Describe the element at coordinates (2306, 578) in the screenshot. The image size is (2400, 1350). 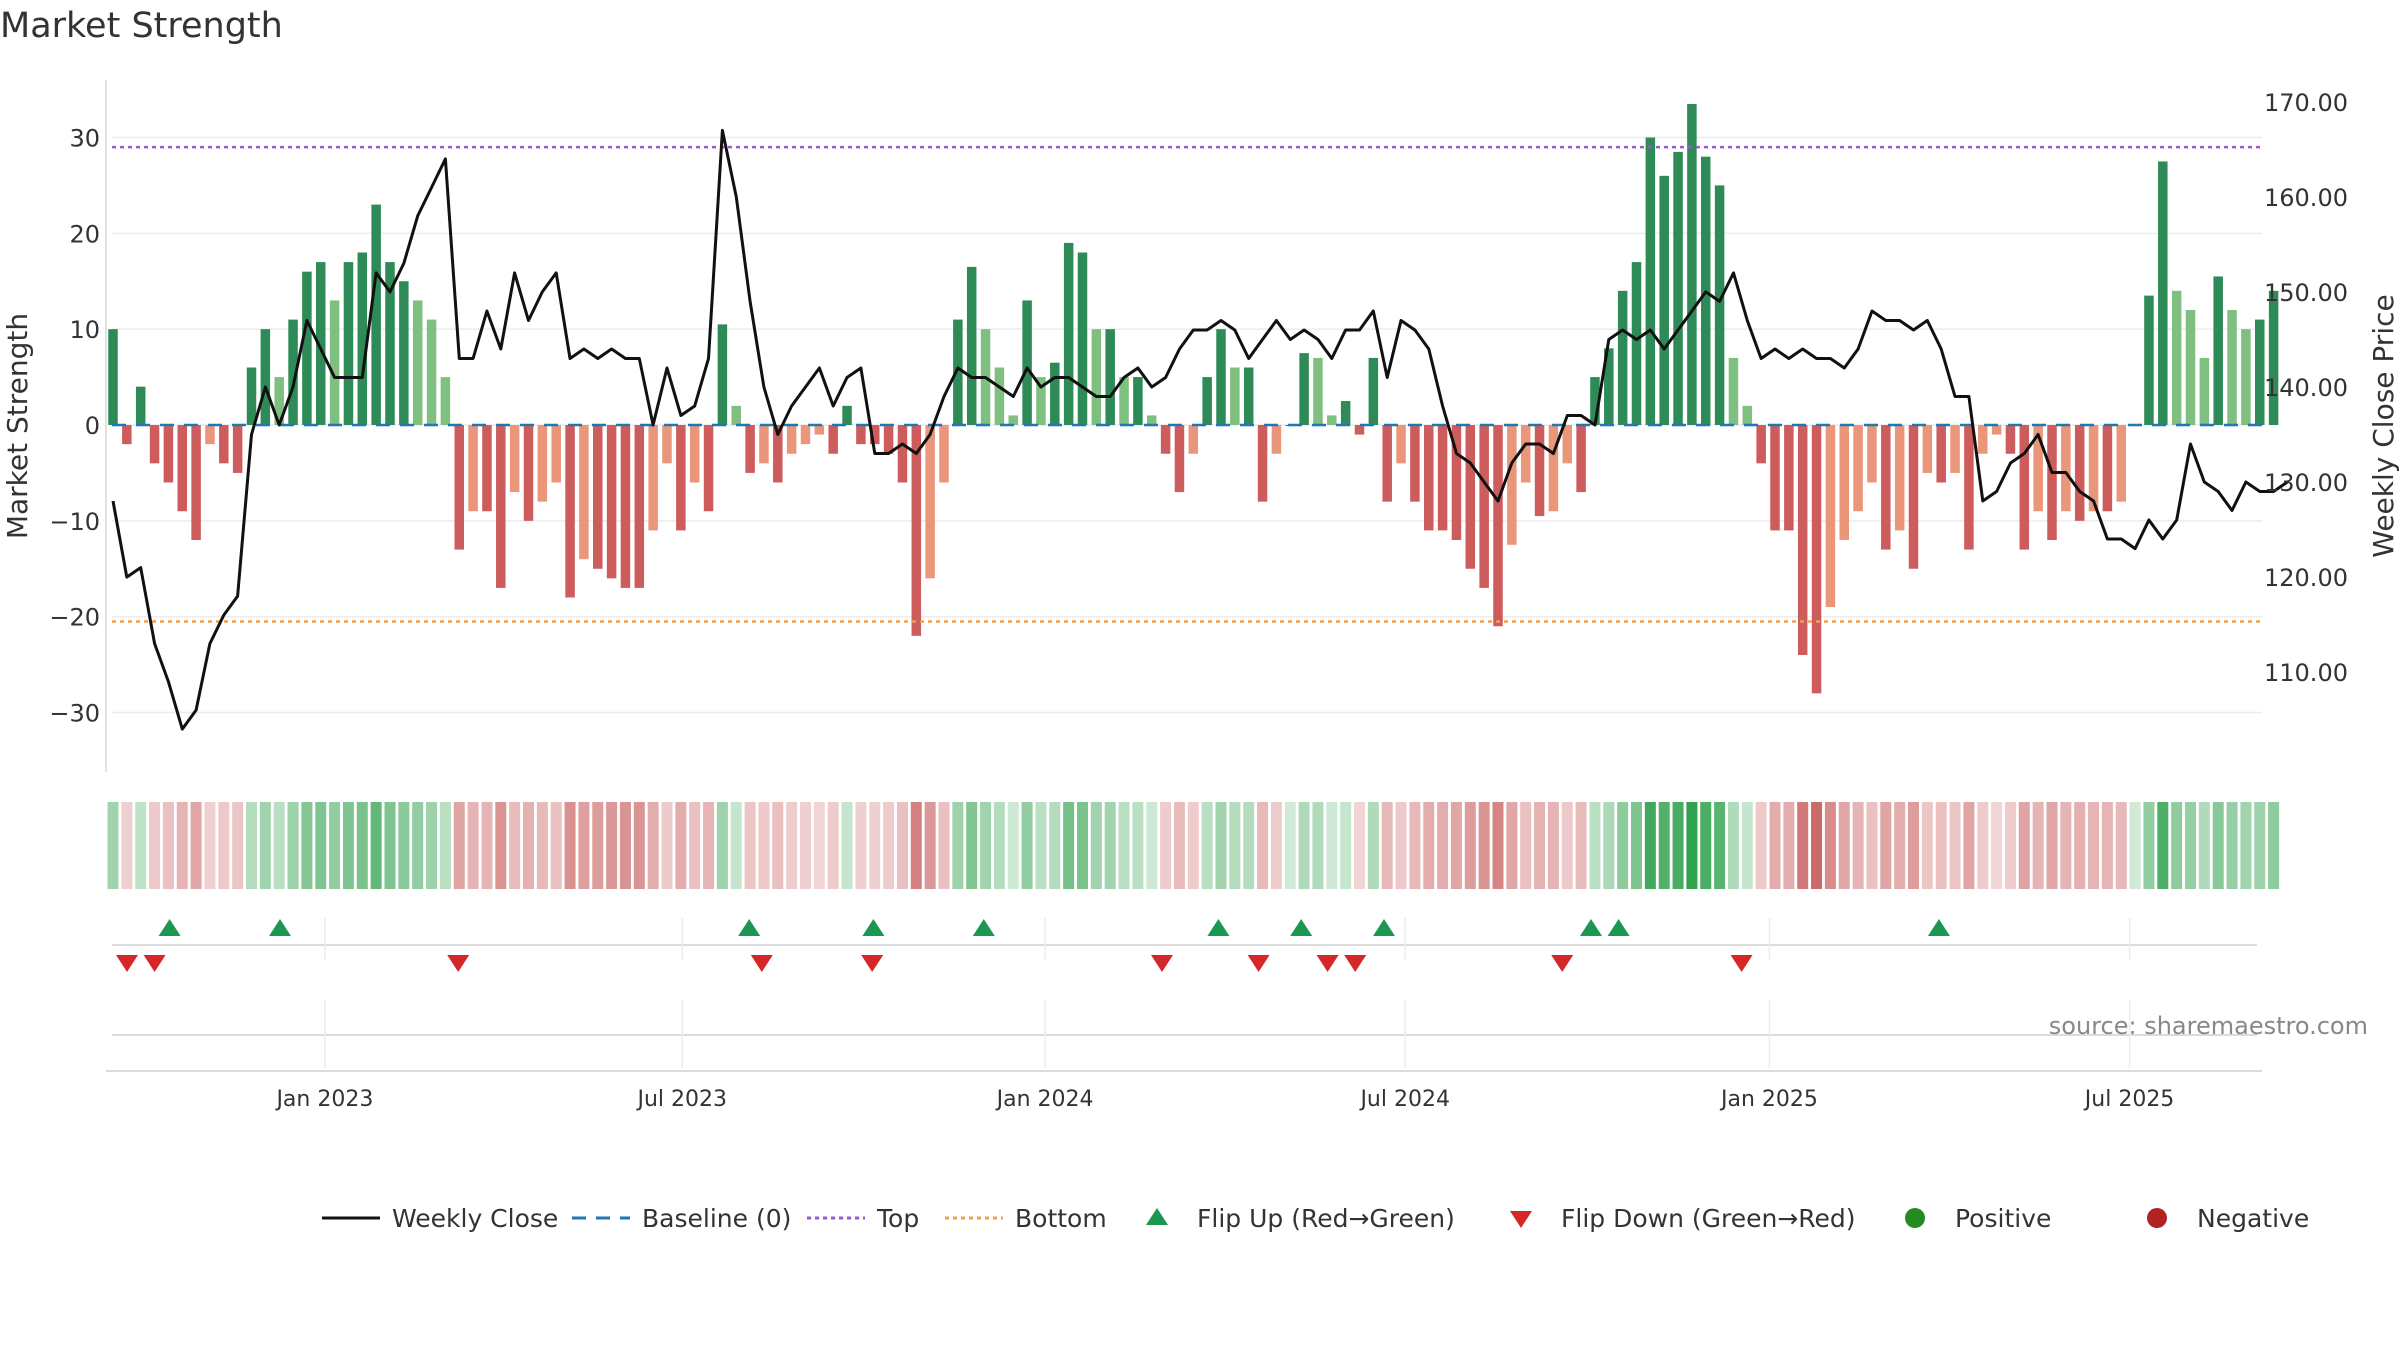
I see `right-tick-label: 120.00` at that location.